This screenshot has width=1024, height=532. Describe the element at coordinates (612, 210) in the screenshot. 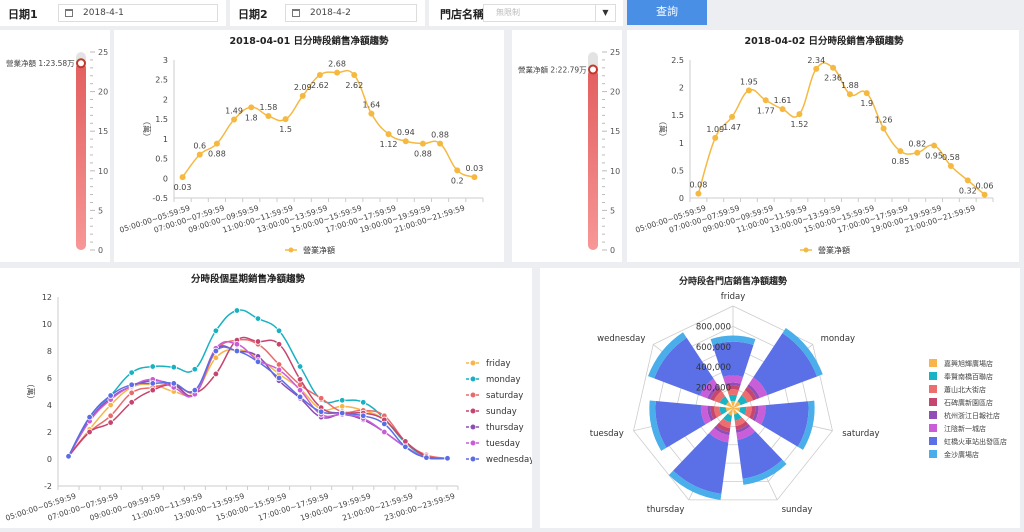

I see `gauge-tick-label: 5` at that location.